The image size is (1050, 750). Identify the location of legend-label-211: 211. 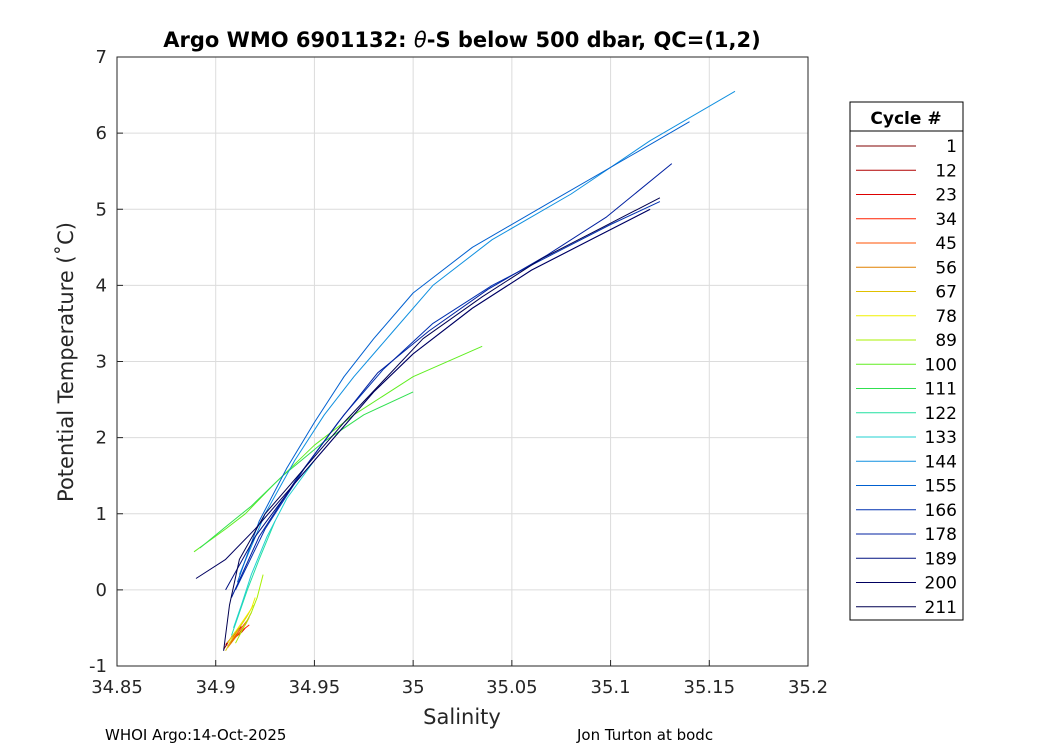
(941, 608).